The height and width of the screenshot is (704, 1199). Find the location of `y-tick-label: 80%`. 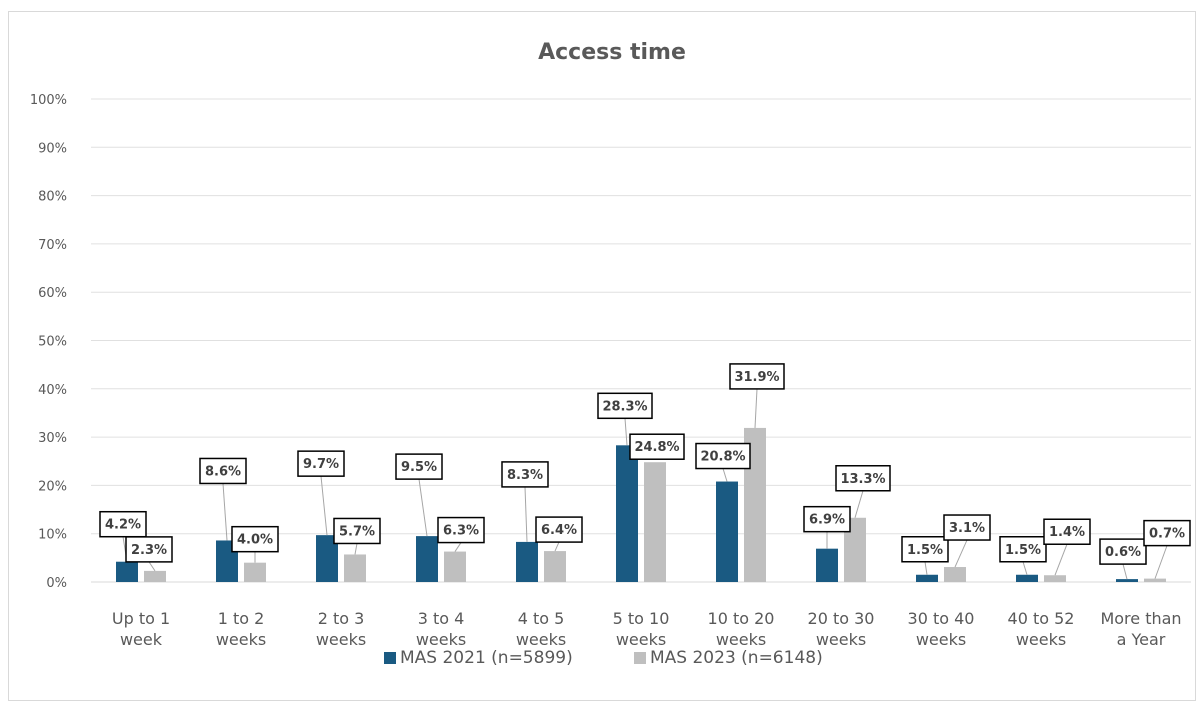

y-tick-label: 80% is located at coordinates (52, 197).